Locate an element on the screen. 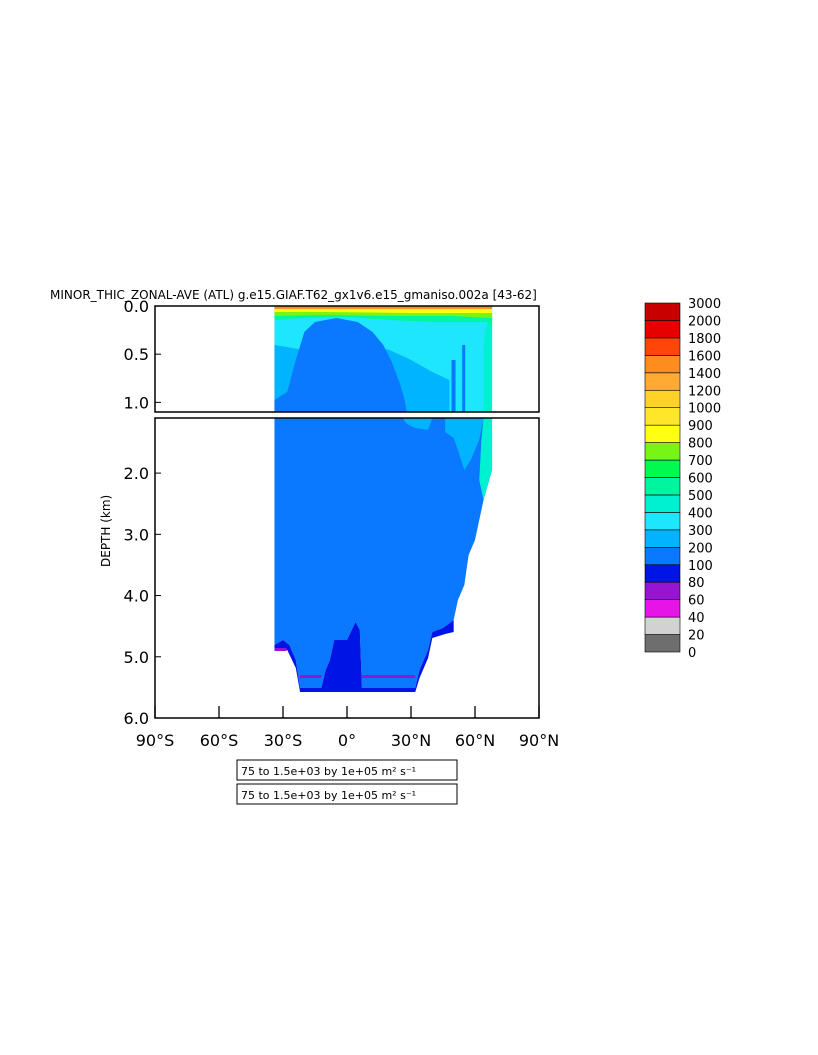 This screenshot has height=1055, width=818. colorbar-label: 300 is located at coordinates (700, 531).